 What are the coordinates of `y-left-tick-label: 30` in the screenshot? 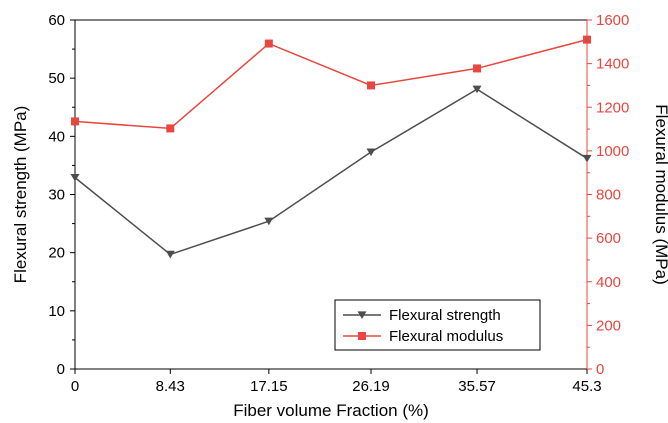 It's located at (56, 195).